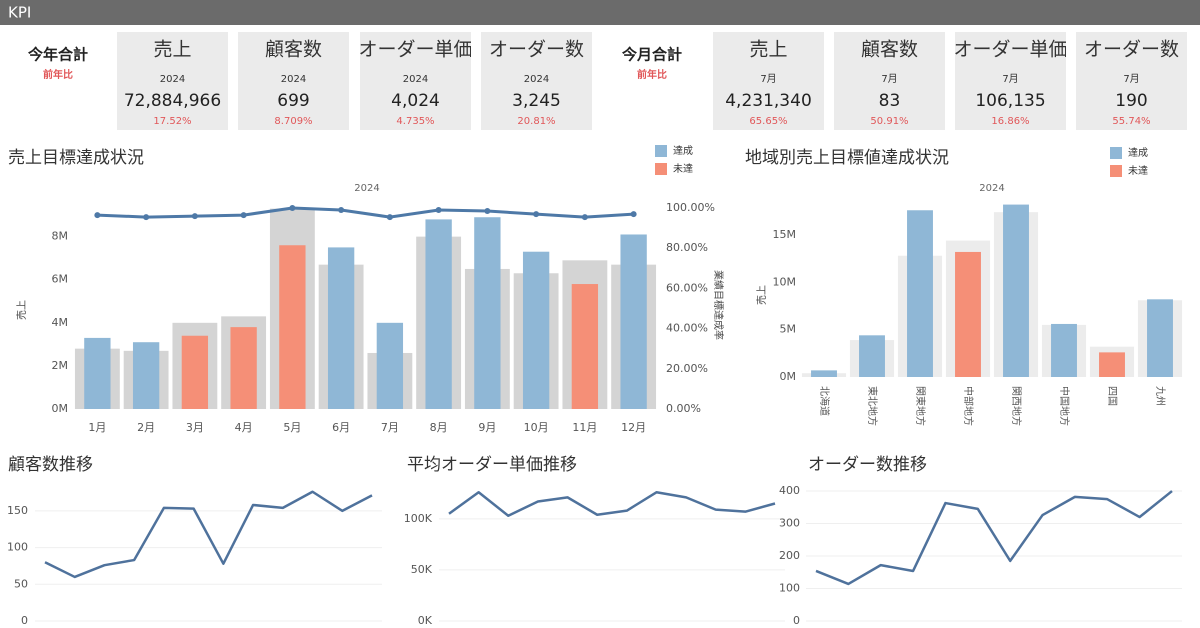  Describe the element at coordinates (872, 406) in the screenshot. I see `x-tick-label: 東北地方` at that location.